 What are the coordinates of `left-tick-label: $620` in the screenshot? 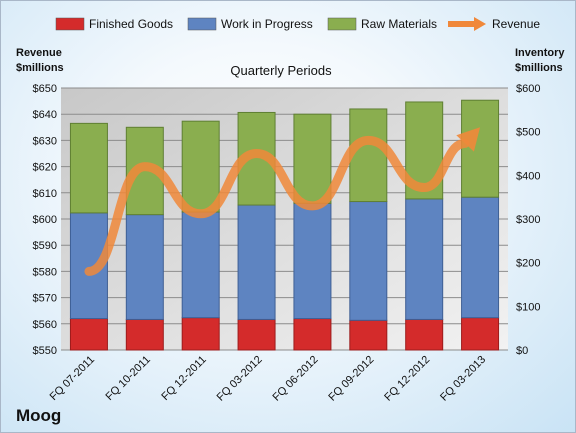 It's located at (45, 168).